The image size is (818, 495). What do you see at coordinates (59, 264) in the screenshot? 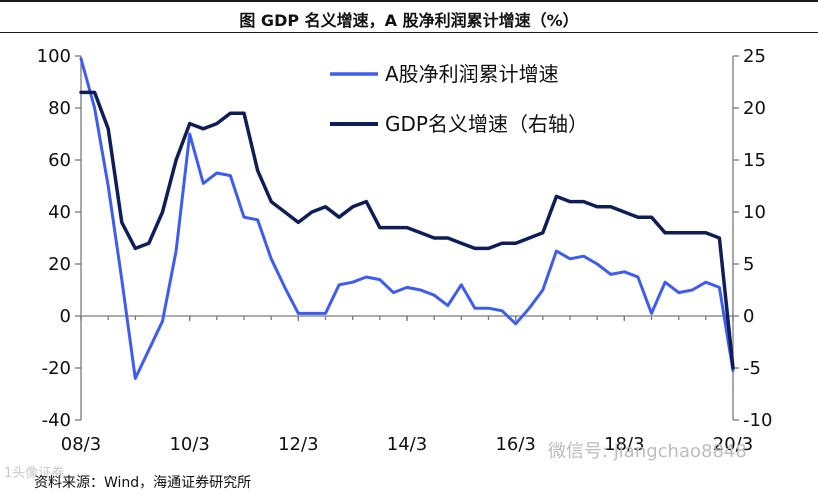
I see `left-tick-label: 20` at bounding box center [59, 264].